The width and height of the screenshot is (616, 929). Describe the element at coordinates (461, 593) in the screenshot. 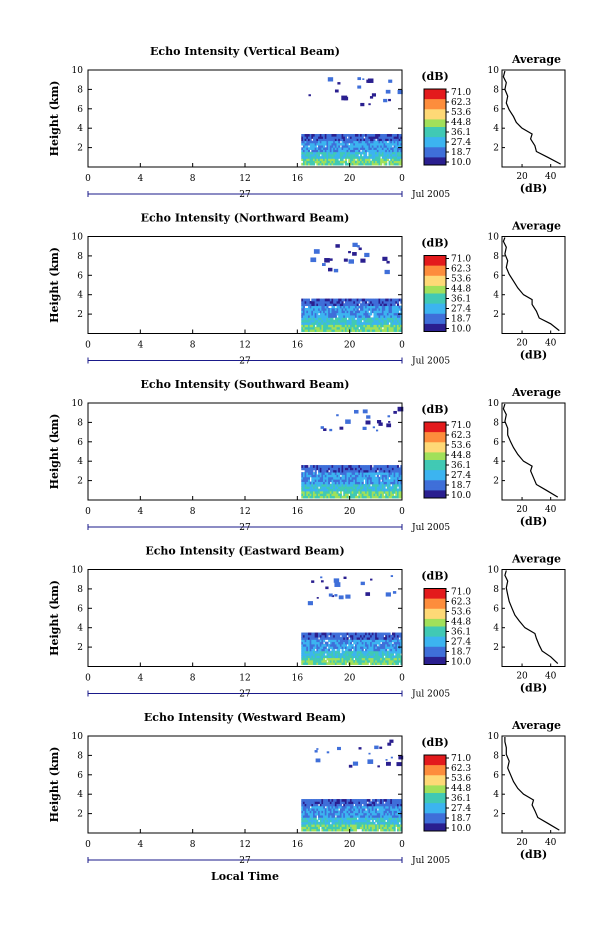

I see `colorbar-tick-label: 71.0` at that location.